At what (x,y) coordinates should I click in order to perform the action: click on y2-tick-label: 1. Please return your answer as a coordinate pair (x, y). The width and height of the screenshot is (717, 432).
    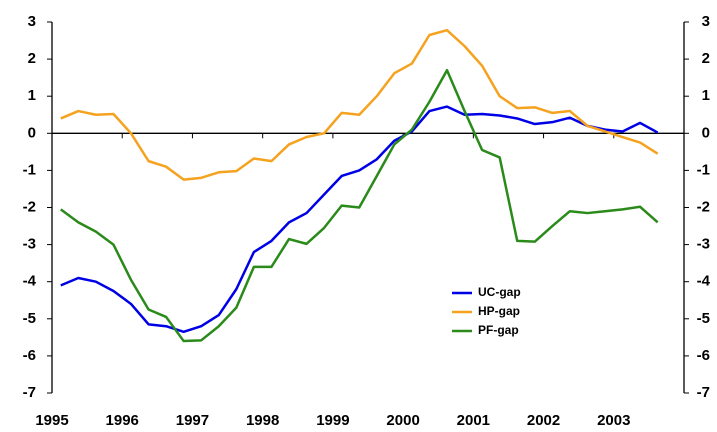
    Looking at the image, I should click on (706, 95).